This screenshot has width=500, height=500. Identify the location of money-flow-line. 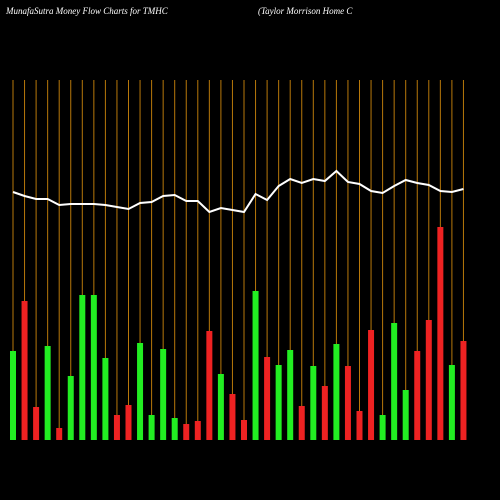
(238, 191).